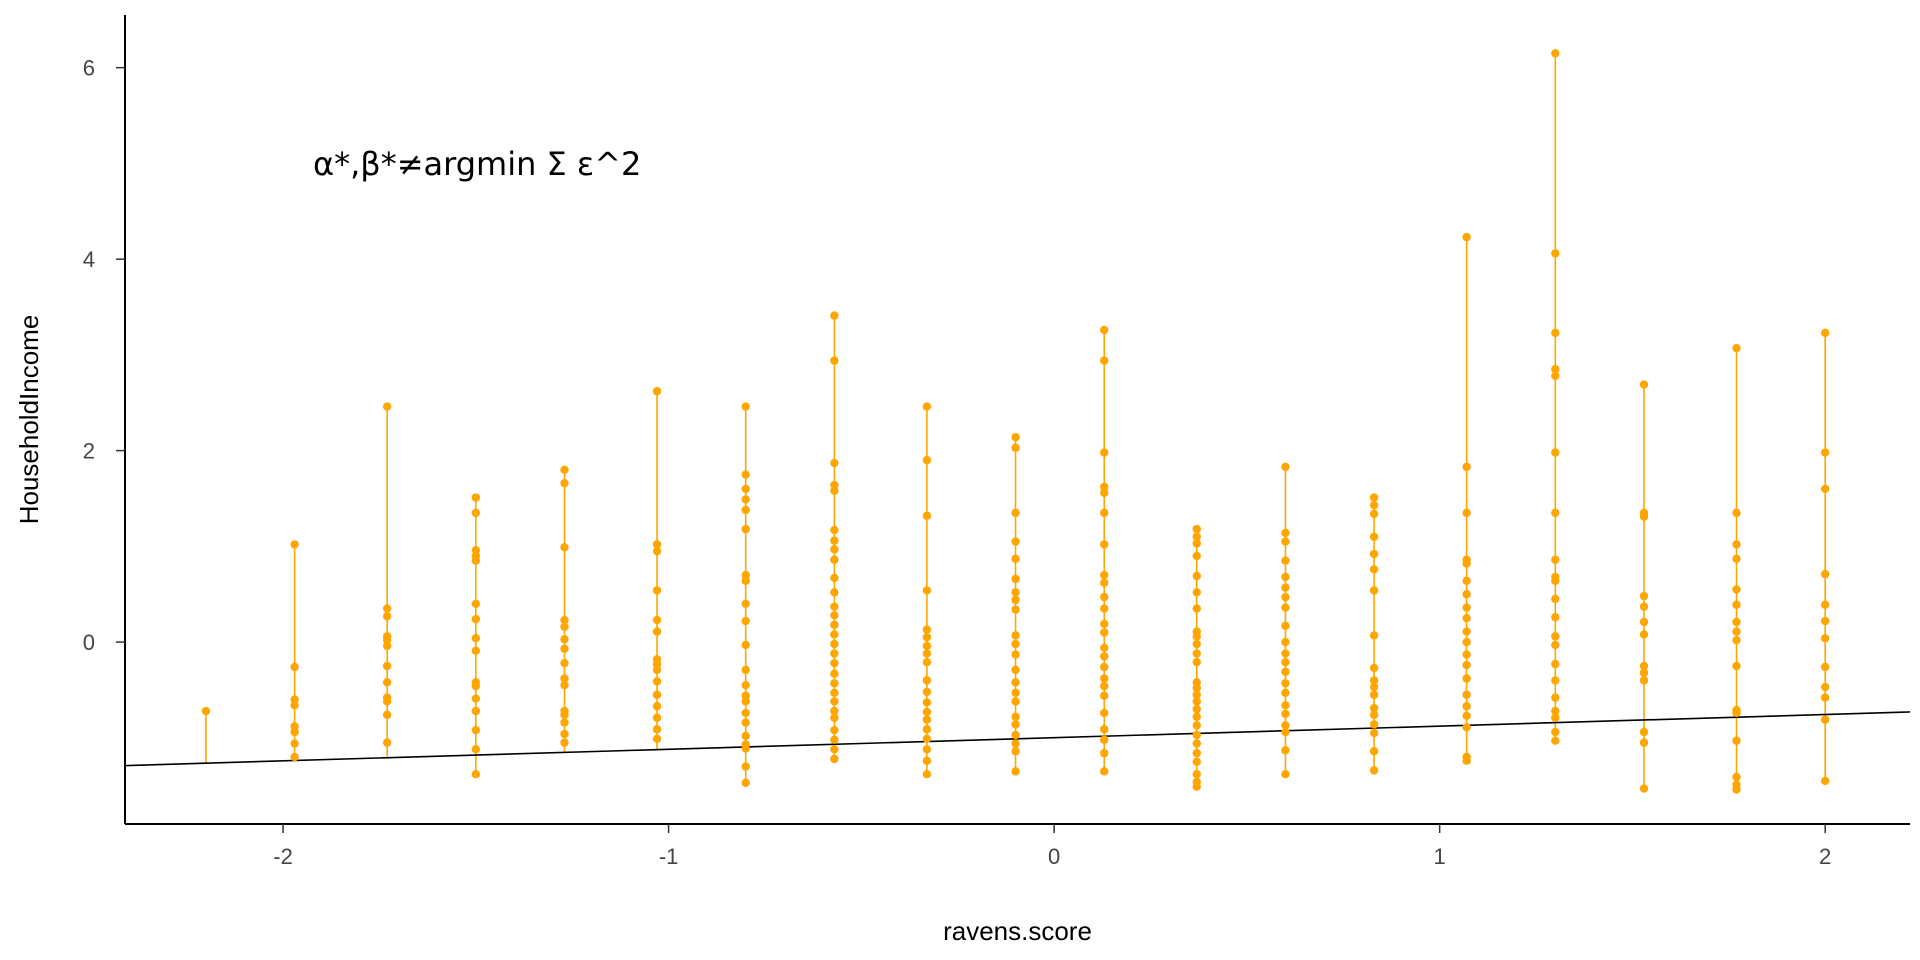 Image resolution: width=1920 pixels, height=960 pixels. I want to click on x-tick-label-0: -2, so click(283, 856).